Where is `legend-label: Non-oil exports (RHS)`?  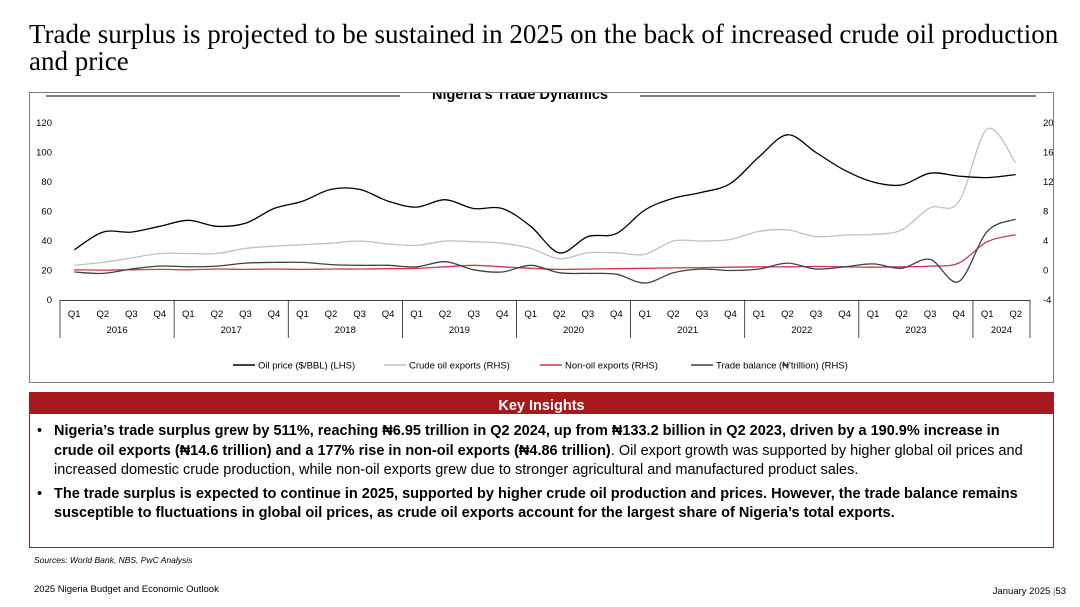
legend-label: Non-oil exports (RHS) is located at coordinates (611, 366).